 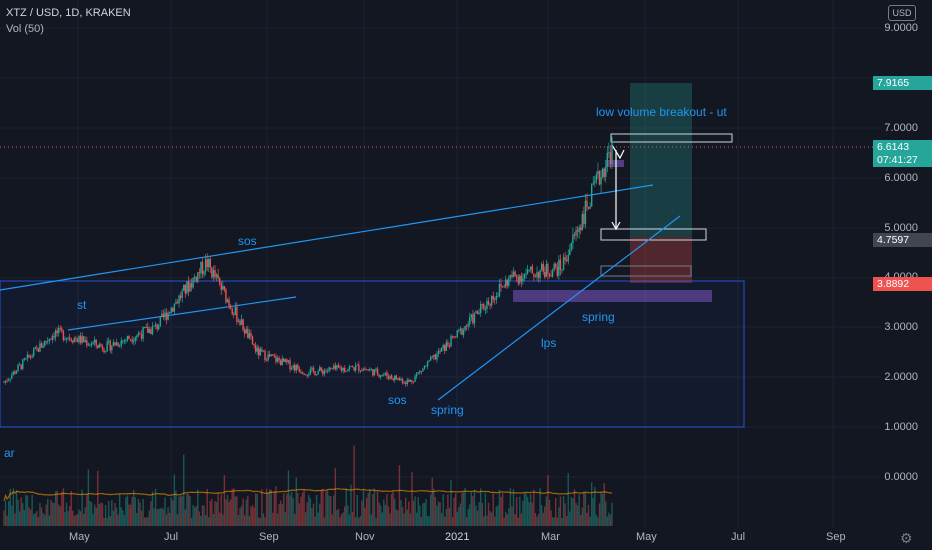 I want to click on volume-indicator-label: Vol (50), so click(x=25, y=29).